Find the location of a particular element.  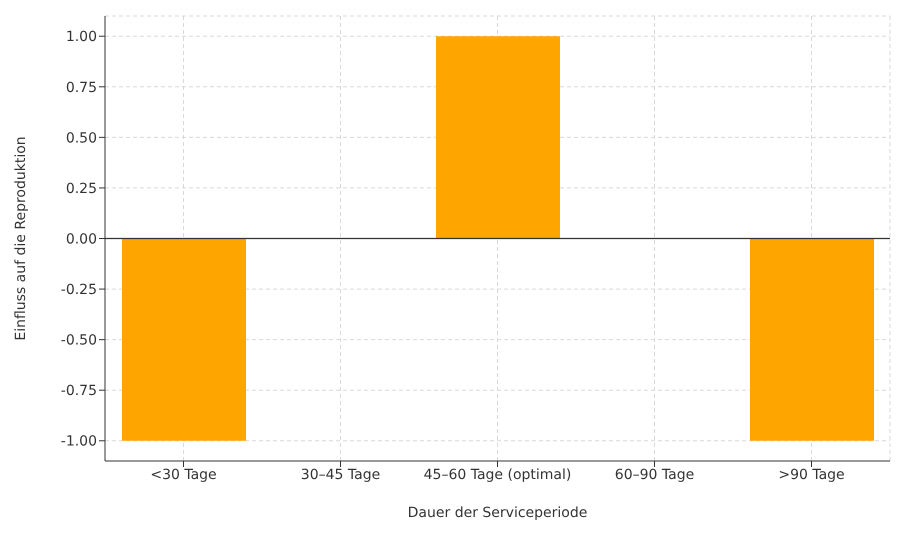

y-tick-label: -0.75 is located at coordinates (78, 391).